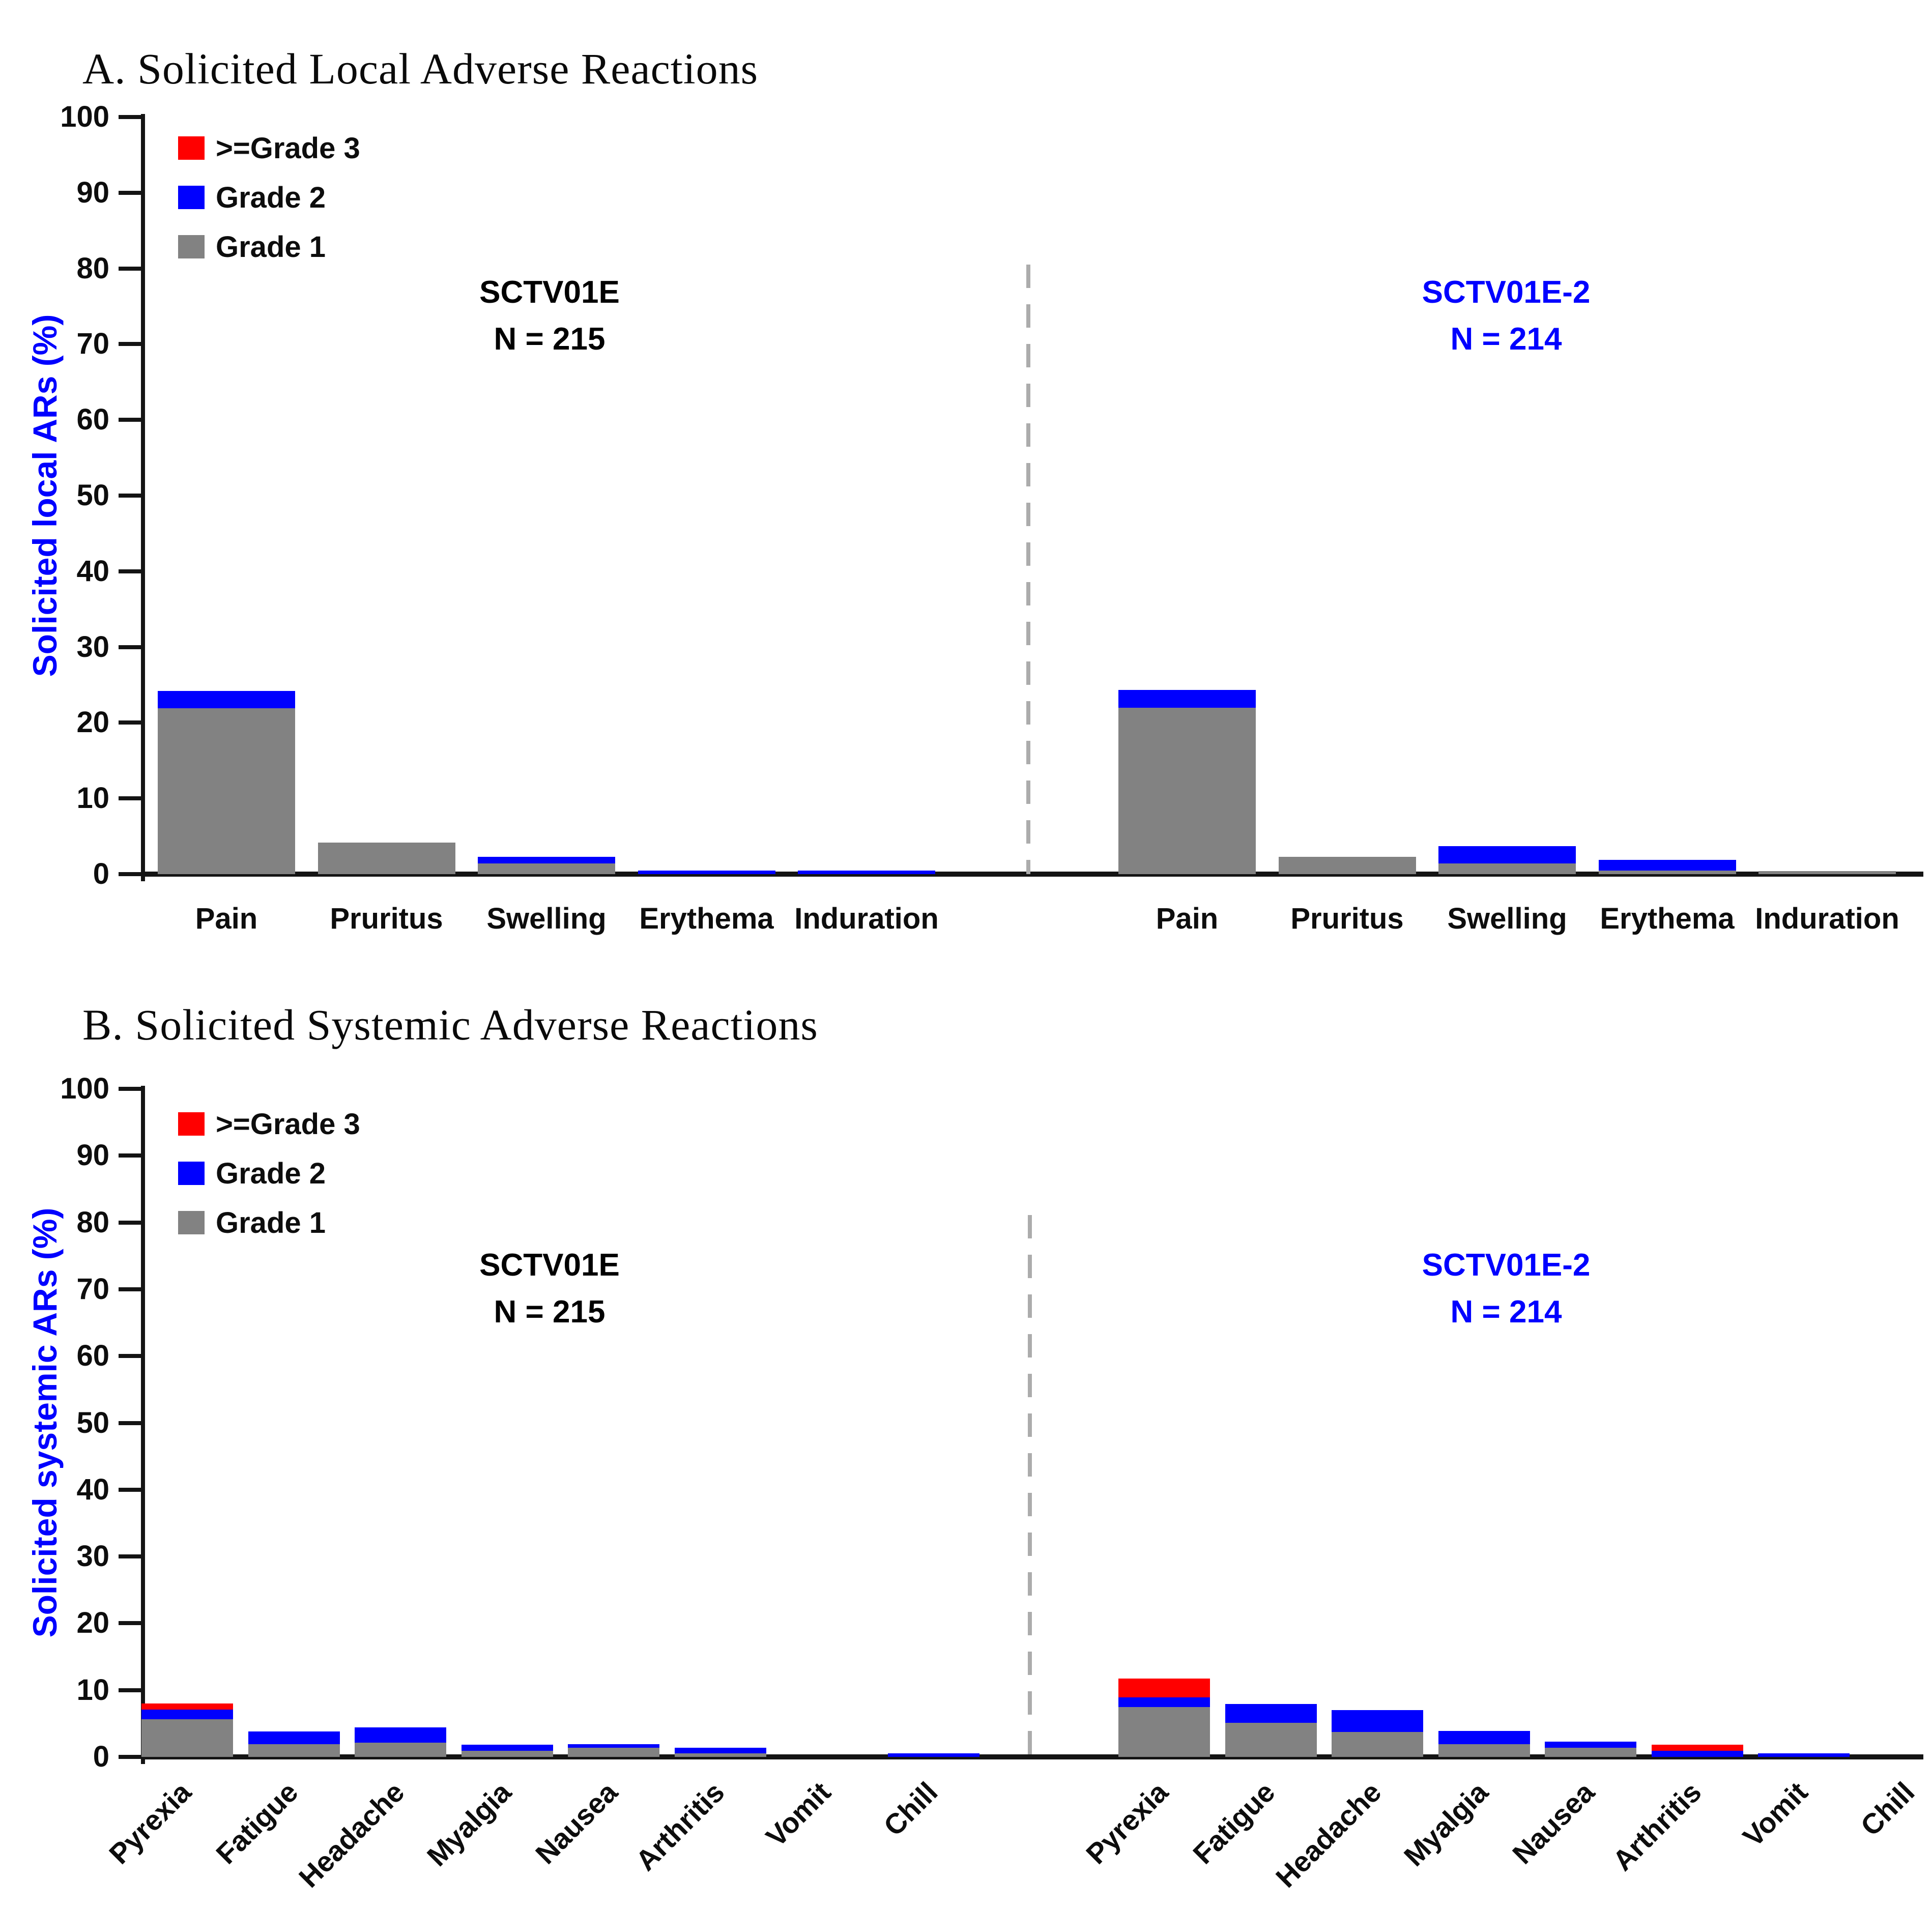 The height and width of the screenshot is (1907, 1932). I want to click on legend-item-grade1: Grade 1, so click(269, 247).